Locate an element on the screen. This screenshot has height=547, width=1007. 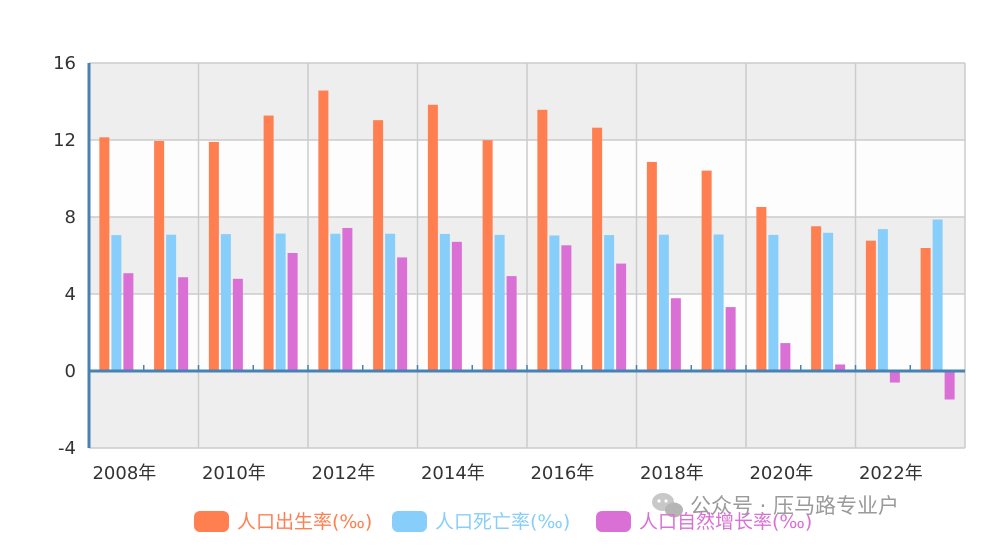
x-tick-label: 2016年 is located at coordinates (562, 473).